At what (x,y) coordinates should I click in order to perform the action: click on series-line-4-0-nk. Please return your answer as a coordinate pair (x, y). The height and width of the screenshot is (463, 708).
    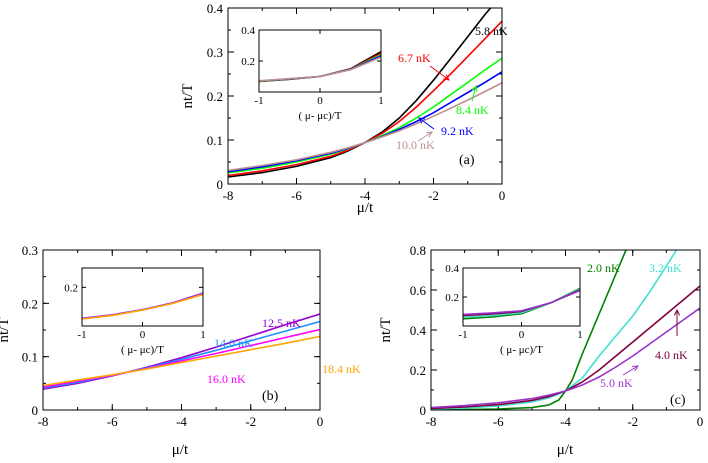
    Looking at the image, I should click on (565, 347).